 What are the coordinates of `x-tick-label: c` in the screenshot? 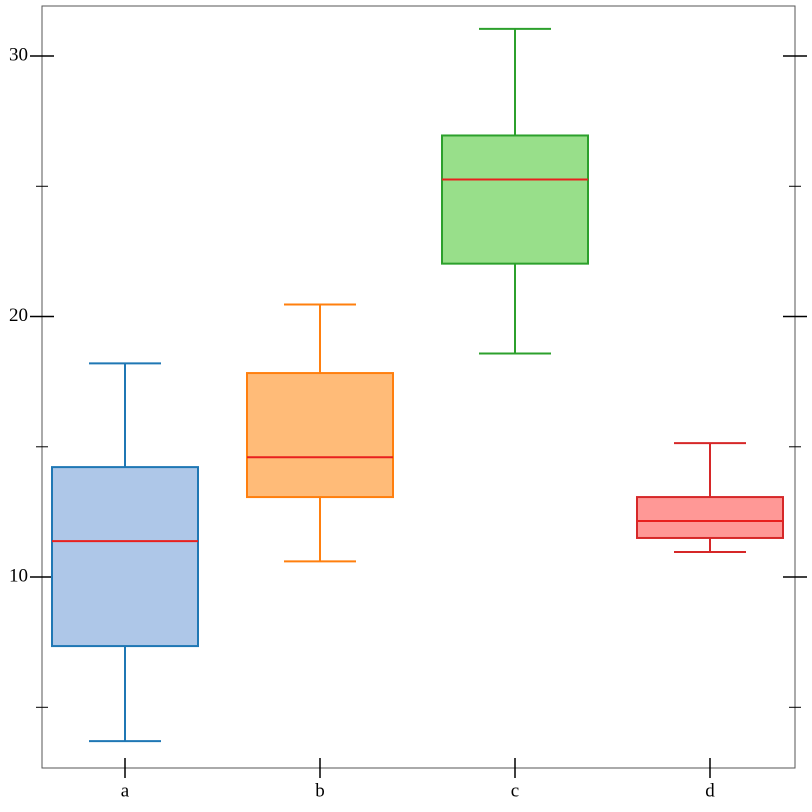 It's located at (515, 790).